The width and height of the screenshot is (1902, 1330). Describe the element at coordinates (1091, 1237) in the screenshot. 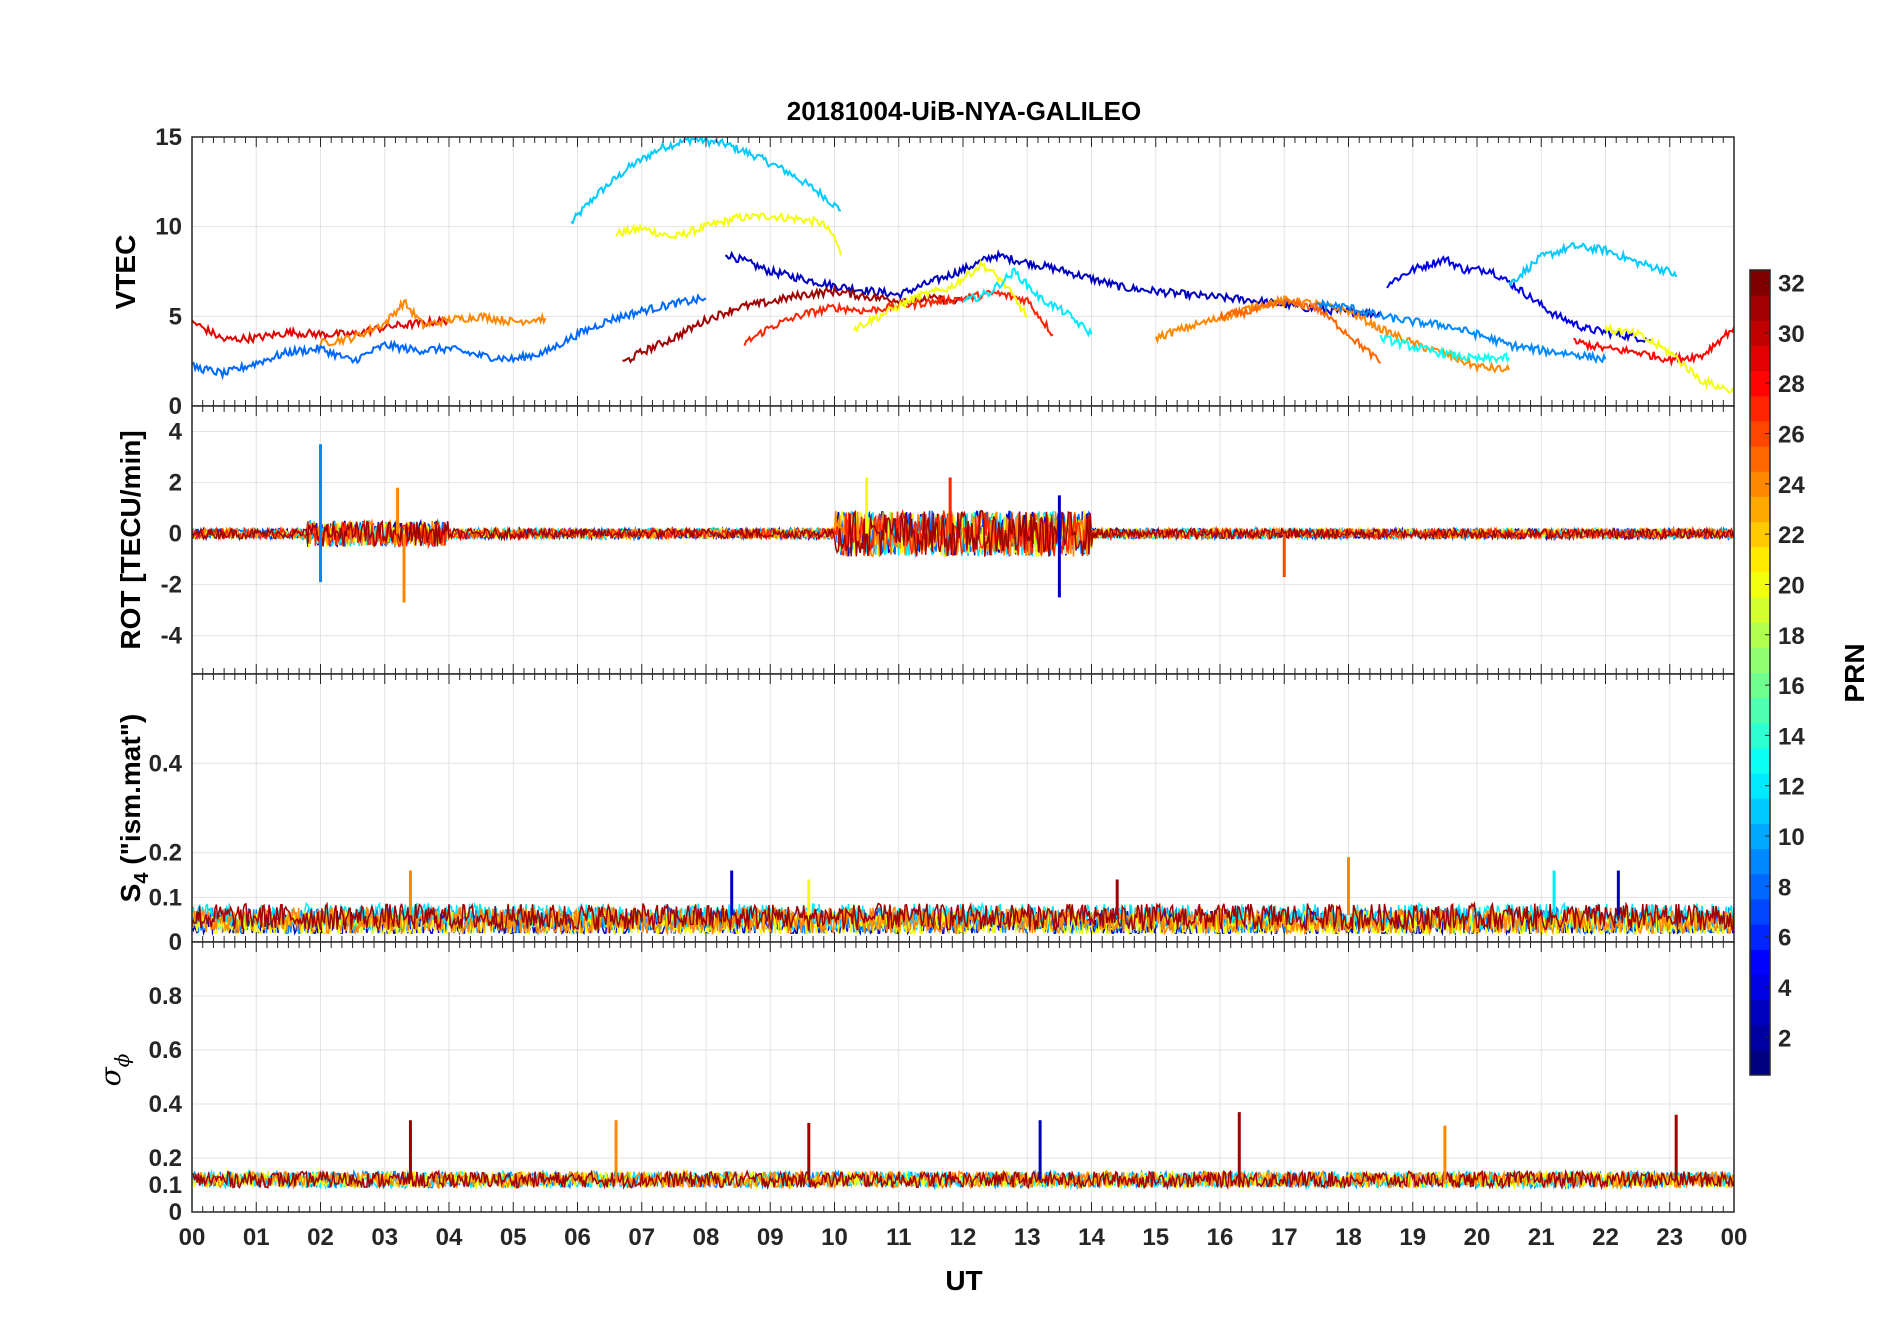

I see `x-tick-label: 14` at that location.